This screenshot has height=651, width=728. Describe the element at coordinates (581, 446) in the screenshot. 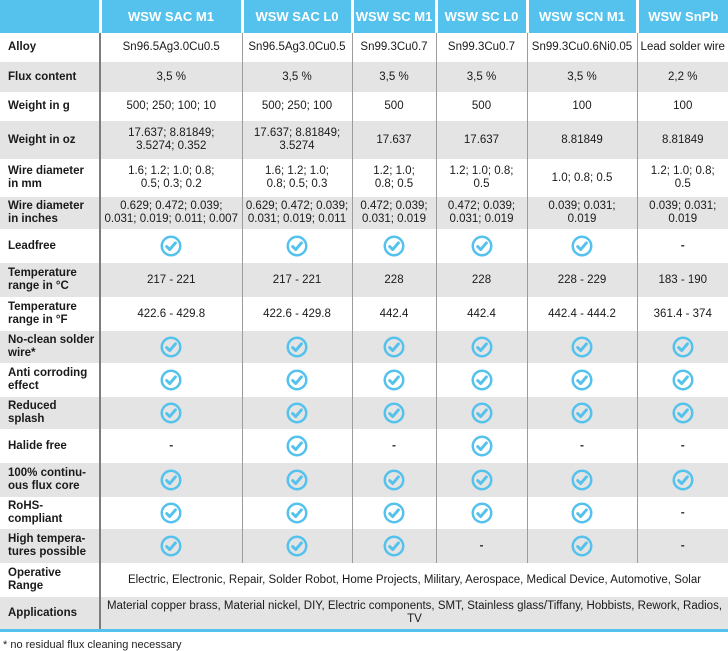

I see `cell-halide-free-wsw-scn-m1: -` at that location.